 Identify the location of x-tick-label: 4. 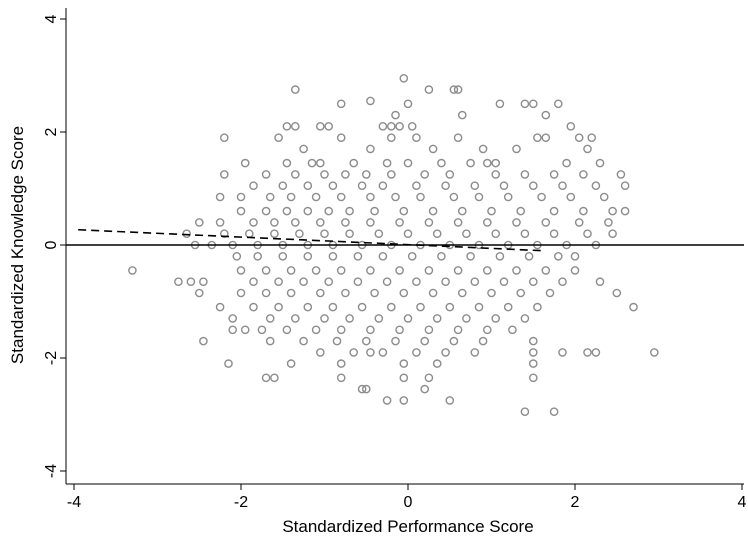
(742, 502).